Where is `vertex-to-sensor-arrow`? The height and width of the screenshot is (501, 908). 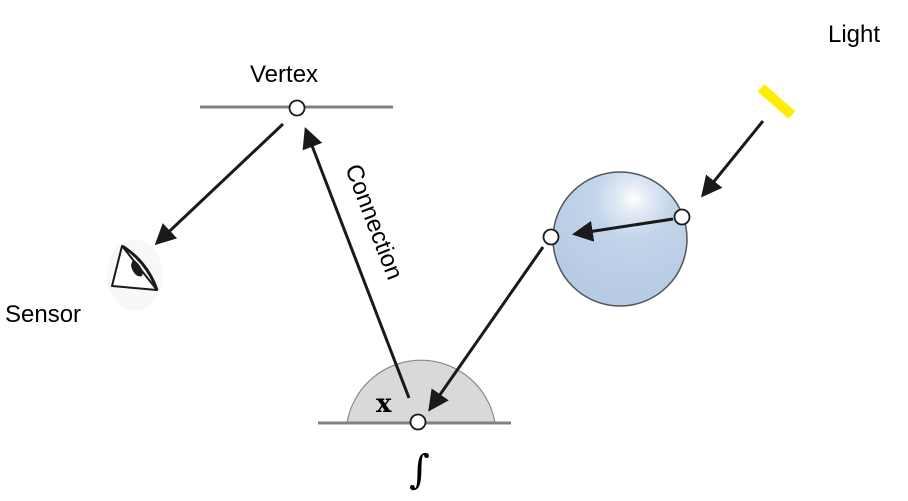
vertex-to-sensor-arrow is located at coordinates (219, 184).